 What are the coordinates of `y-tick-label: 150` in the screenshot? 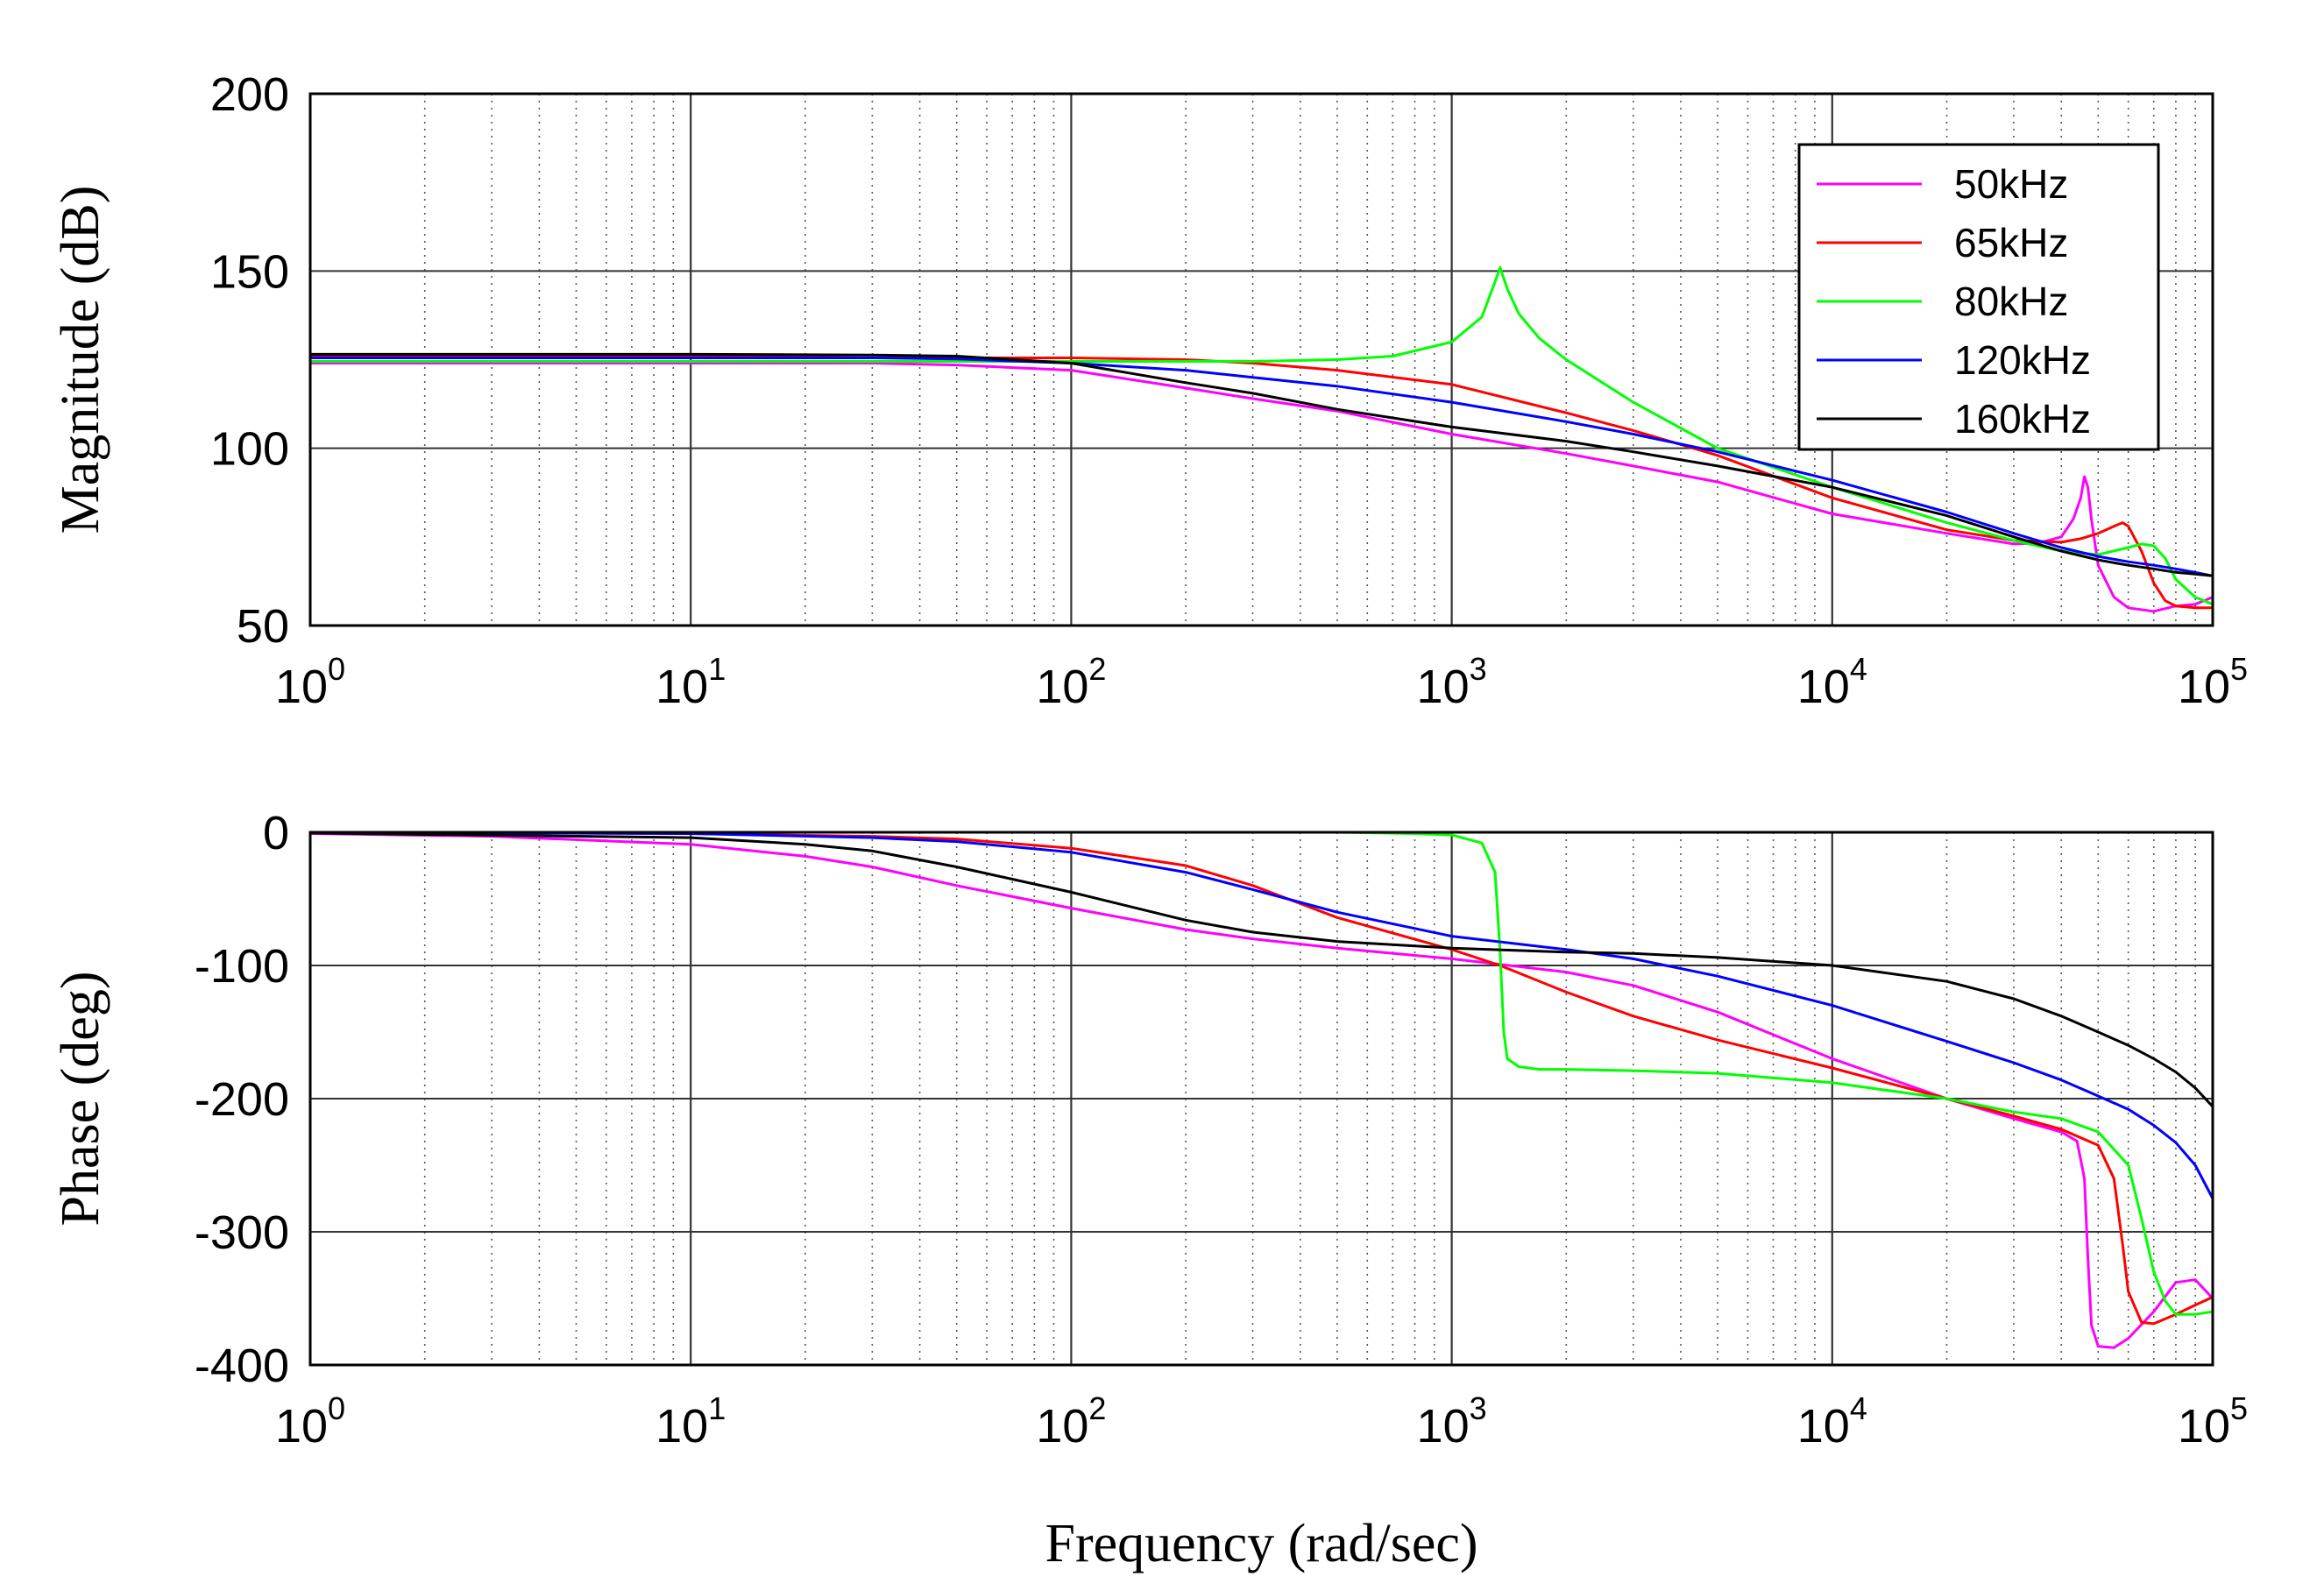 It's located at (249, 271).